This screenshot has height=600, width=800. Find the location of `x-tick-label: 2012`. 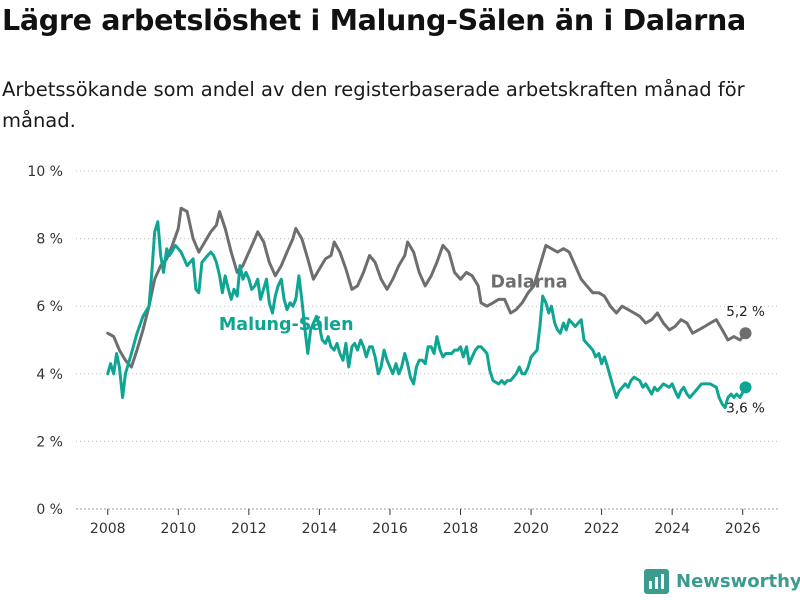

x-tick-label: 2012 is located at coordinates (249, 529).